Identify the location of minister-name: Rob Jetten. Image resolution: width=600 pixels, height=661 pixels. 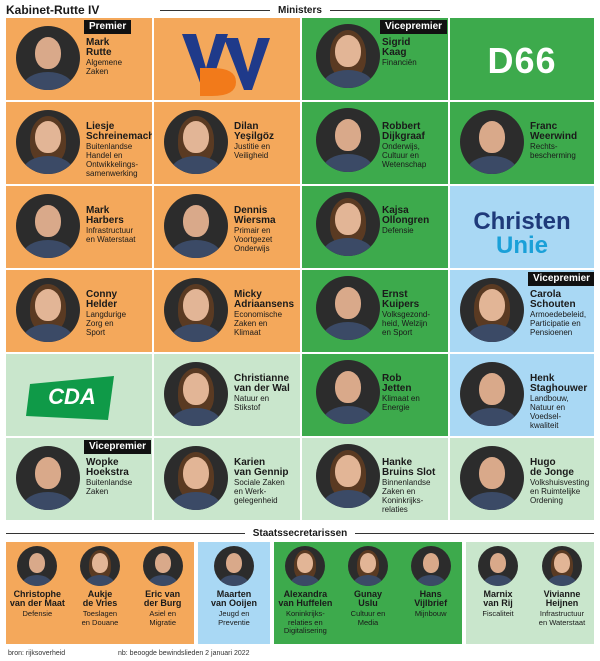
(397, 383).